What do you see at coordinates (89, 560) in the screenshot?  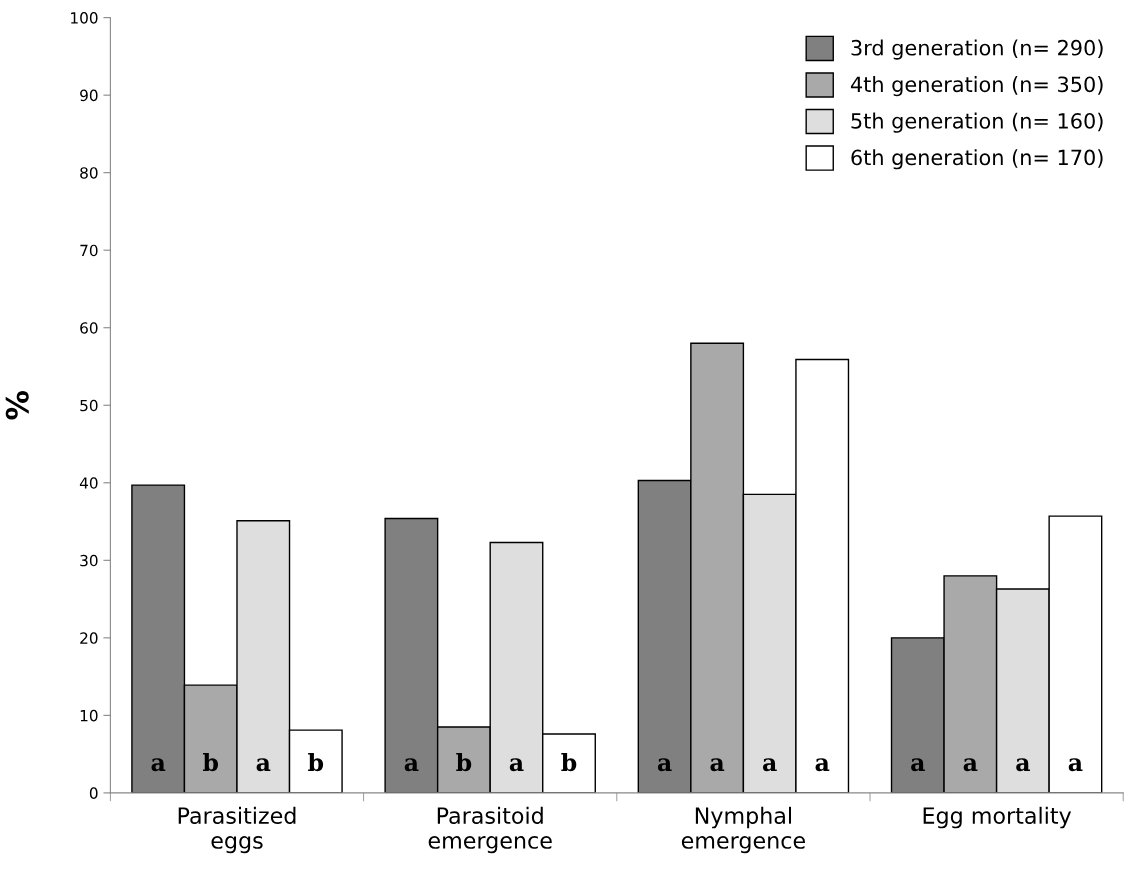 I see `y-tick-label: 30` at bounding box center [89, 560].